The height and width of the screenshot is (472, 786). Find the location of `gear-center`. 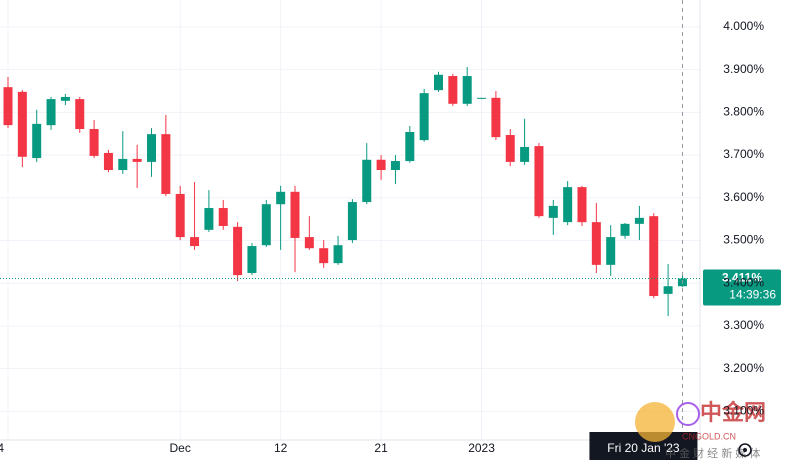

gear-center is located at coordinates (745, 450).